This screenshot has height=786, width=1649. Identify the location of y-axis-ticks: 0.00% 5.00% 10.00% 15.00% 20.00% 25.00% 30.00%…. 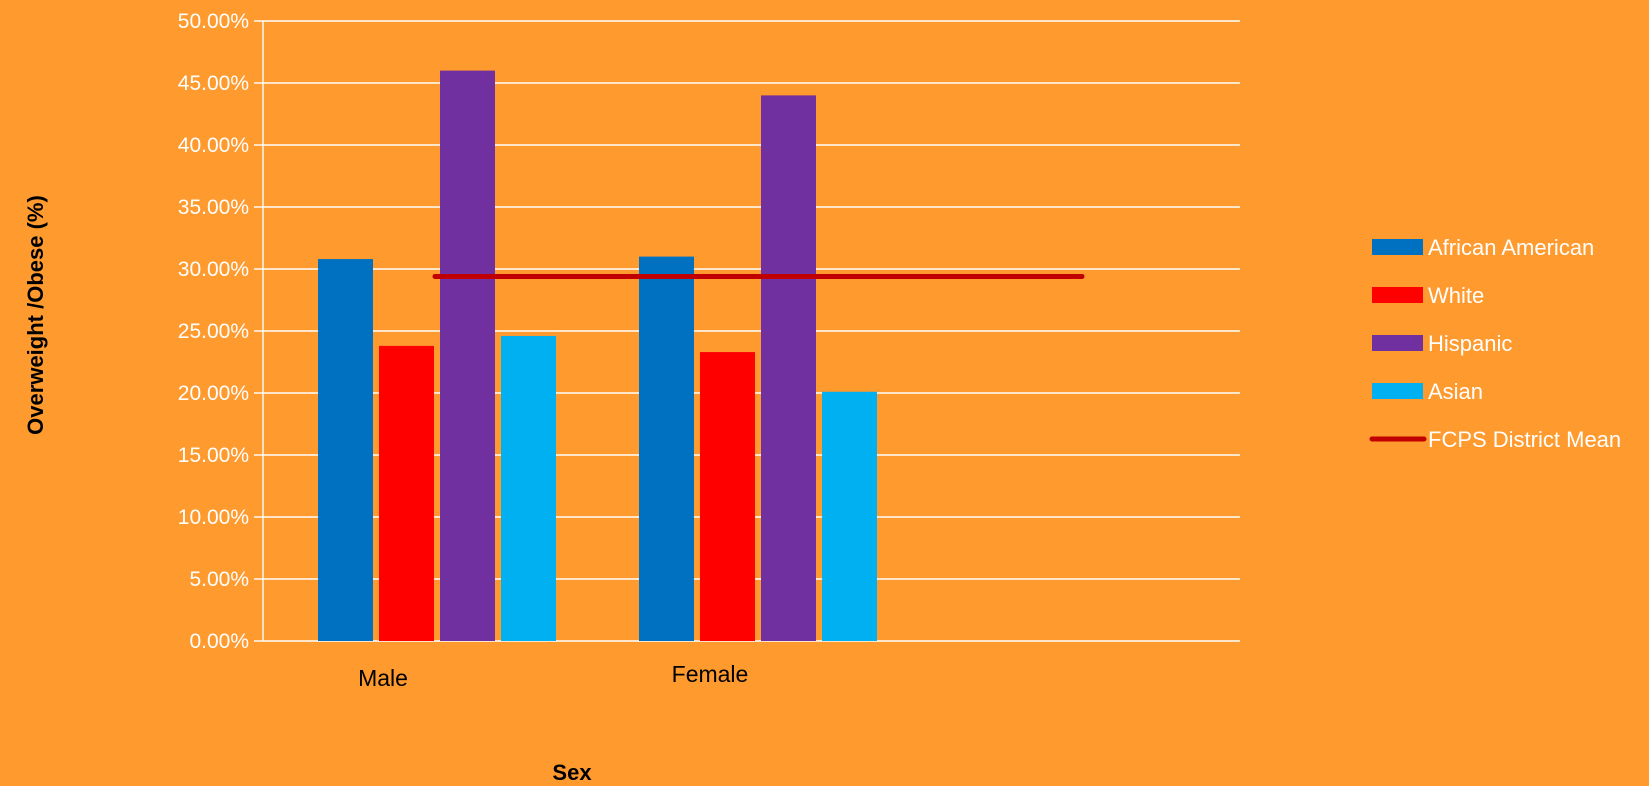
(213, 331).